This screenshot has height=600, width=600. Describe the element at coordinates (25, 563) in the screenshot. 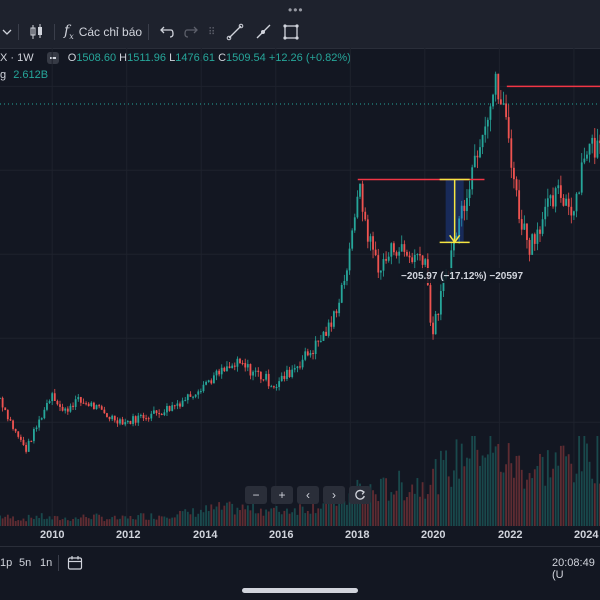

I see `range-5n: 5n` at that location.